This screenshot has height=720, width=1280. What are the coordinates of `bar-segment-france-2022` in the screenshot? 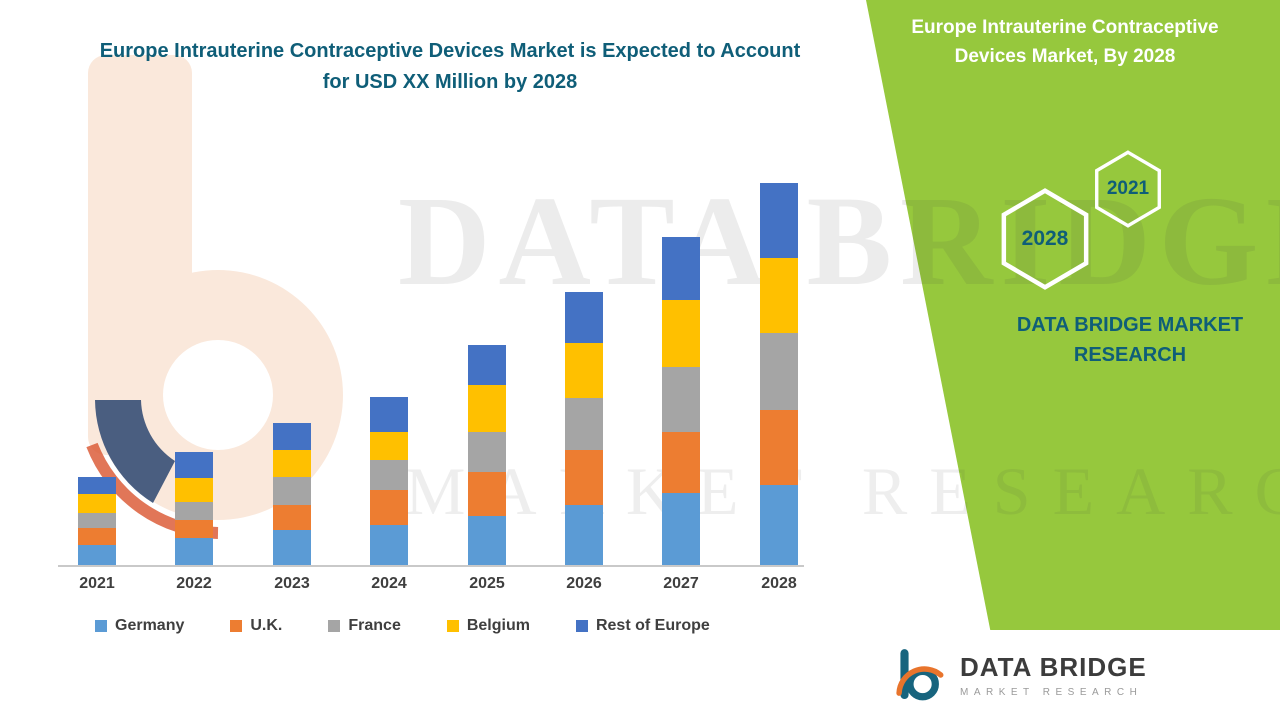 It's located at (194, 511).